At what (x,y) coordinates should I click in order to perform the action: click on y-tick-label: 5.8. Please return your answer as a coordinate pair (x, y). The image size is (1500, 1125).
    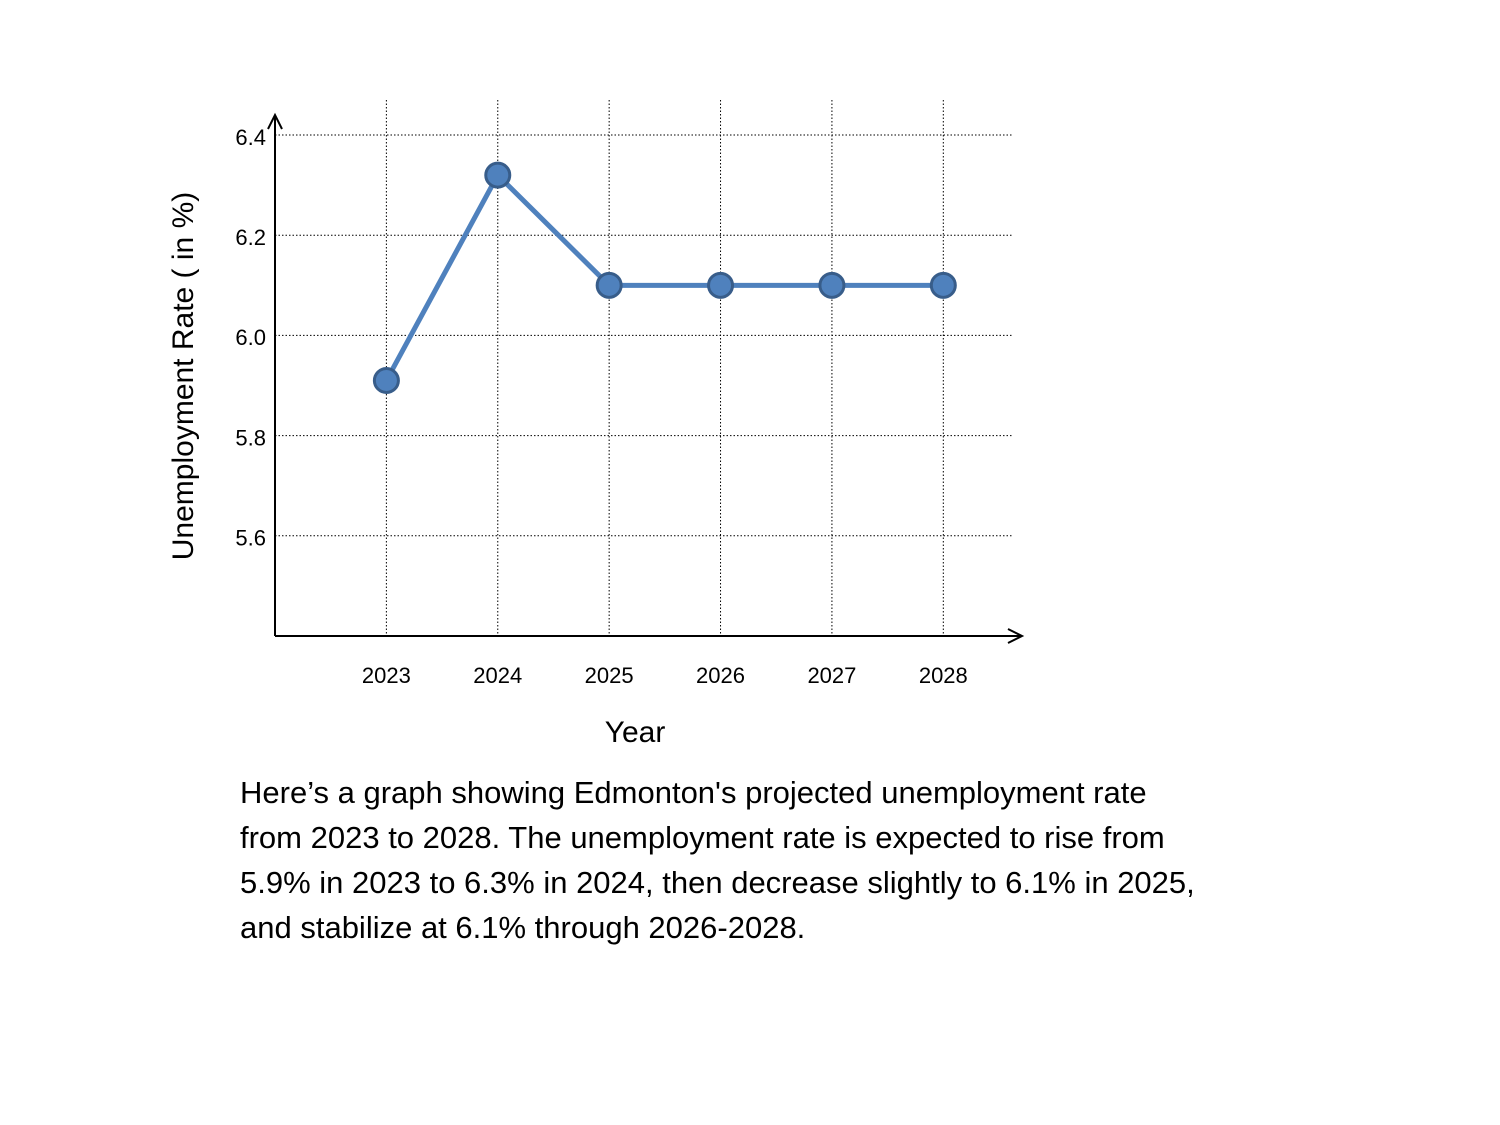
    Looking at the image, I should click on (250, 437).